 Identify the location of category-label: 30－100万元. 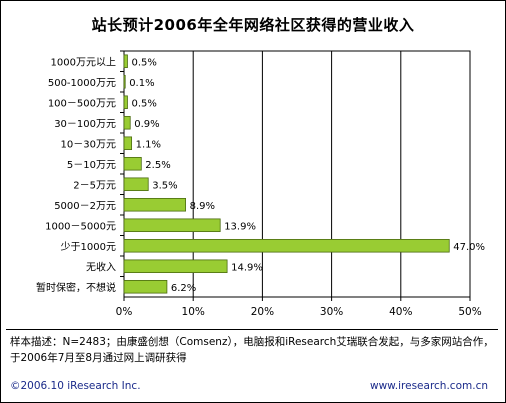
(85, 124).